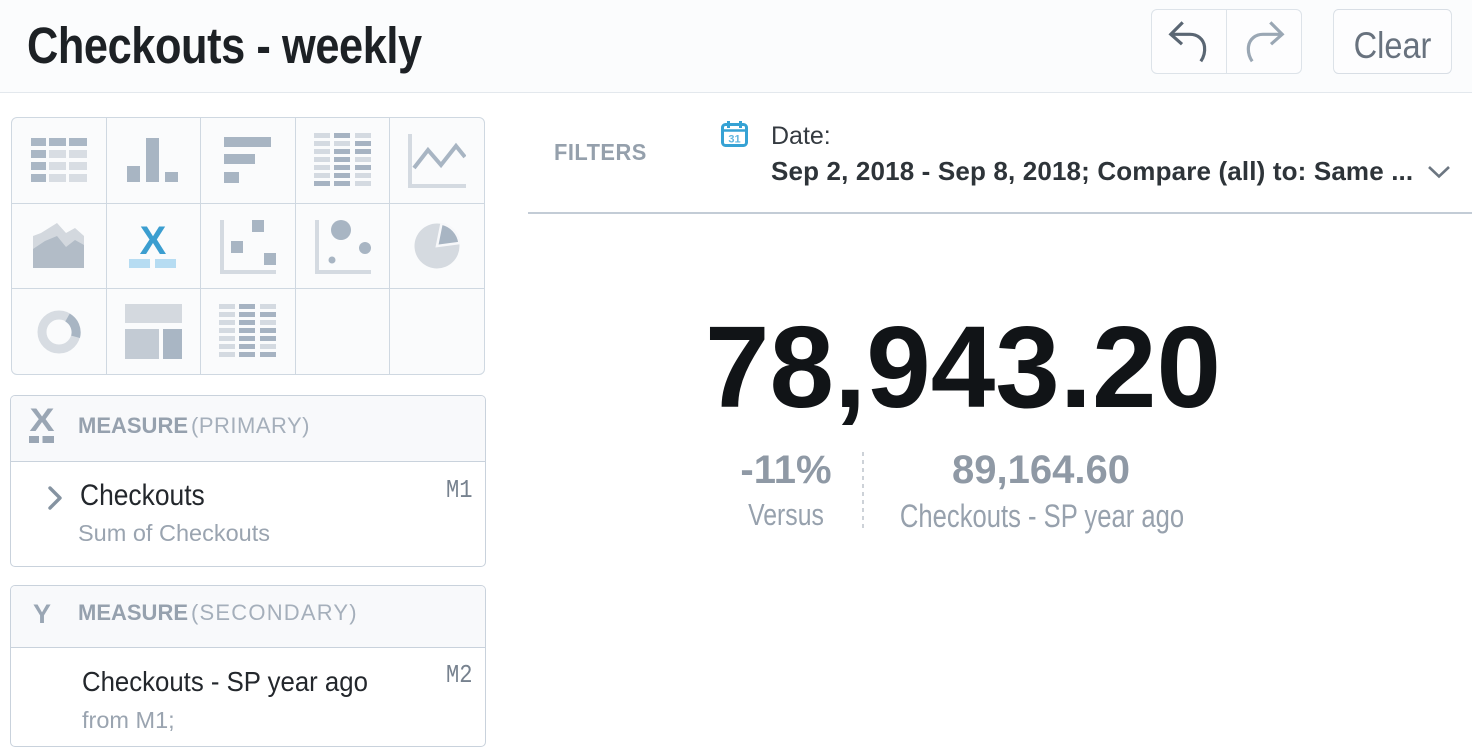 Image resolution: width=1472 pixels, height=756 pixels. What do you see at coordinates (42, 614) in the screenshot?
I see `svg-text: Y` at bounding box center [42, 614].